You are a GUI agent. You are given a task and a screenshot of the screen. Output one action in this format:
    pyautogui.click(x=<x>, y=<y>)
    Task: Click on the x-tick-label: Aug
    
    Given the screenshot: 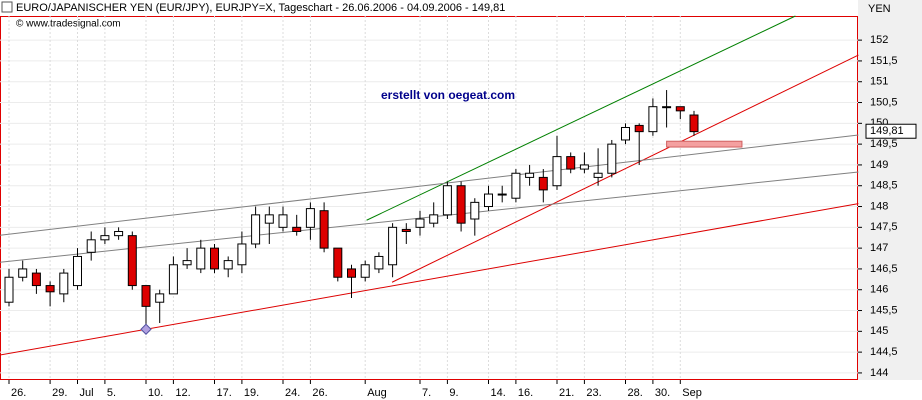 What is the action you would take?
    pyautogui.click(x=377, y=393)
    